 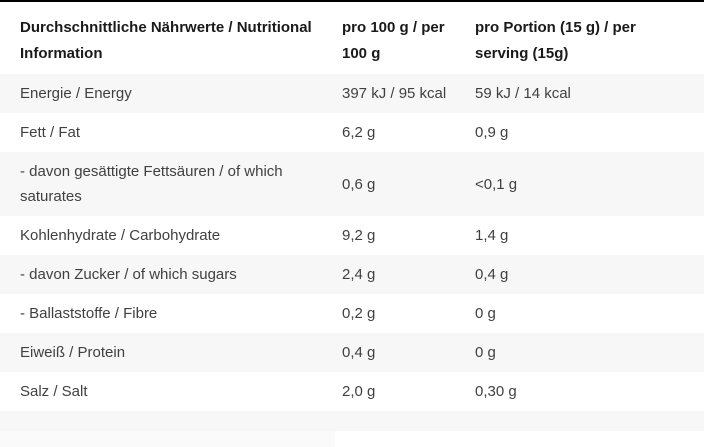 What do you see at coordinates (54, 391) in the screenshot?
I see `row-nutrient-label: Salz / Salt` at bounding box center [54, 391].